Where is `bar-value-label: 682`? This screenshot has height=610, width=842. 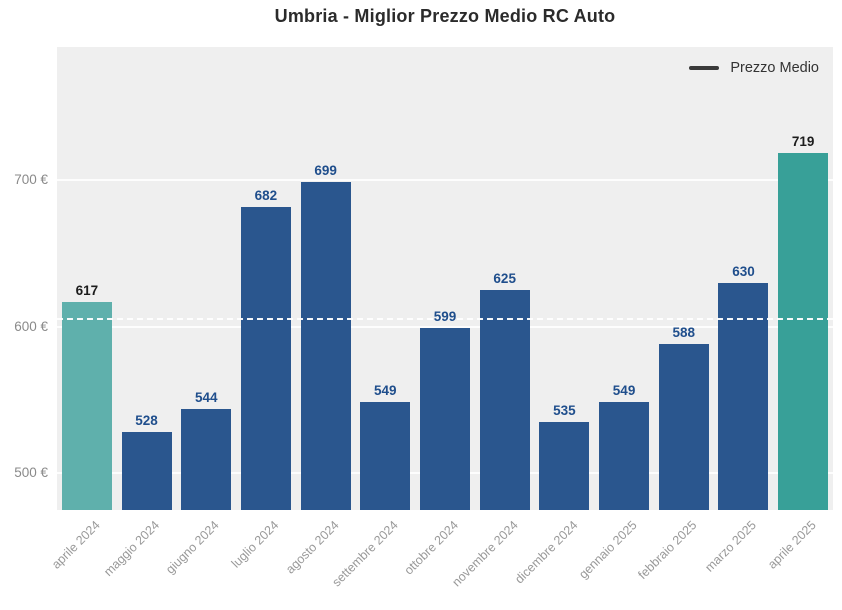 bar-value-label: 682 is located at coordinates (266, 195).